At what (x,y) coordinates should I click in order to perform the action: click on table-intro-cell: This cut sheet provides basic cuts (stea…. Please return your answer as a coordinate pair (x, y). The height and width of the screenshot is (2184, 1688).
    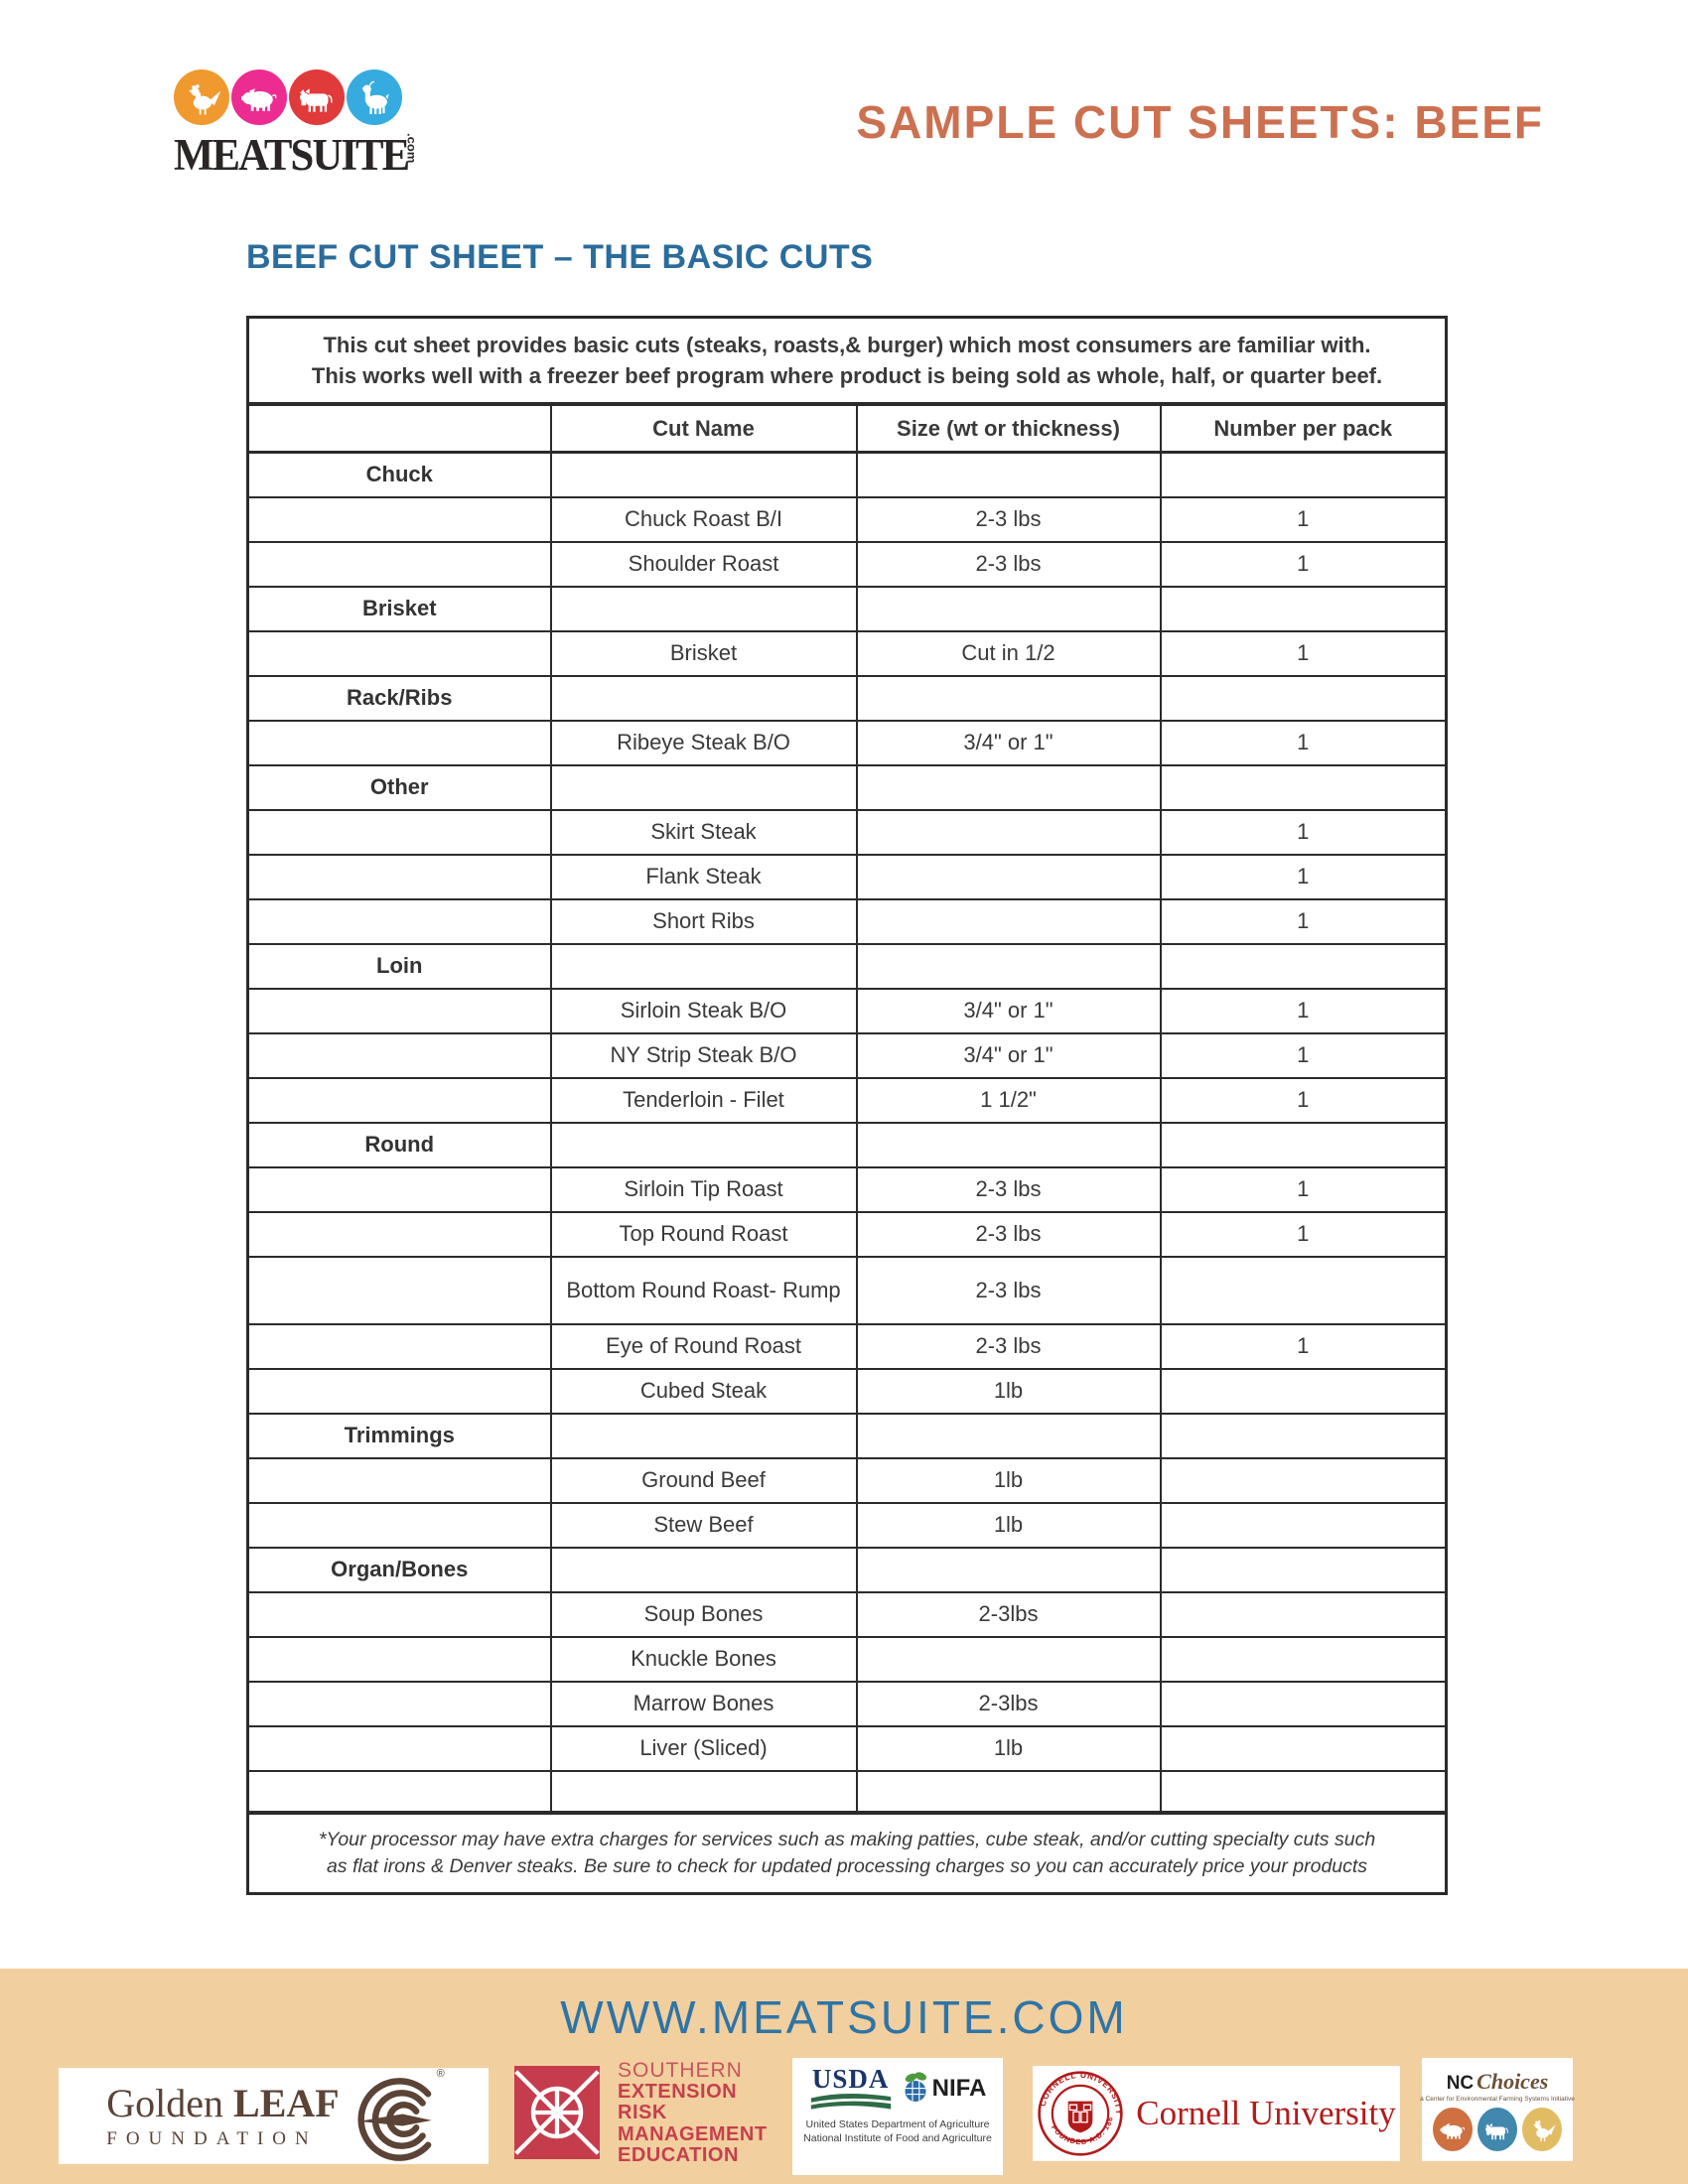
    Looking at the image, I should click on (847, 361).